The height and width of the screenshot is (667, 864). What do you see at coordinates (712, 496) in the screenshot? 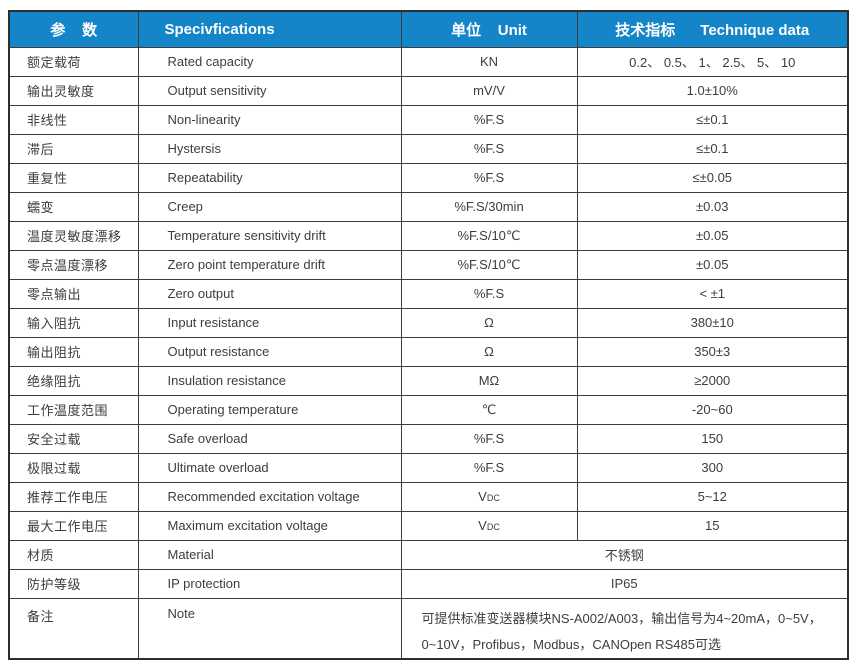
I see `value-cell: 5~12` at bounding box center [712, 496].